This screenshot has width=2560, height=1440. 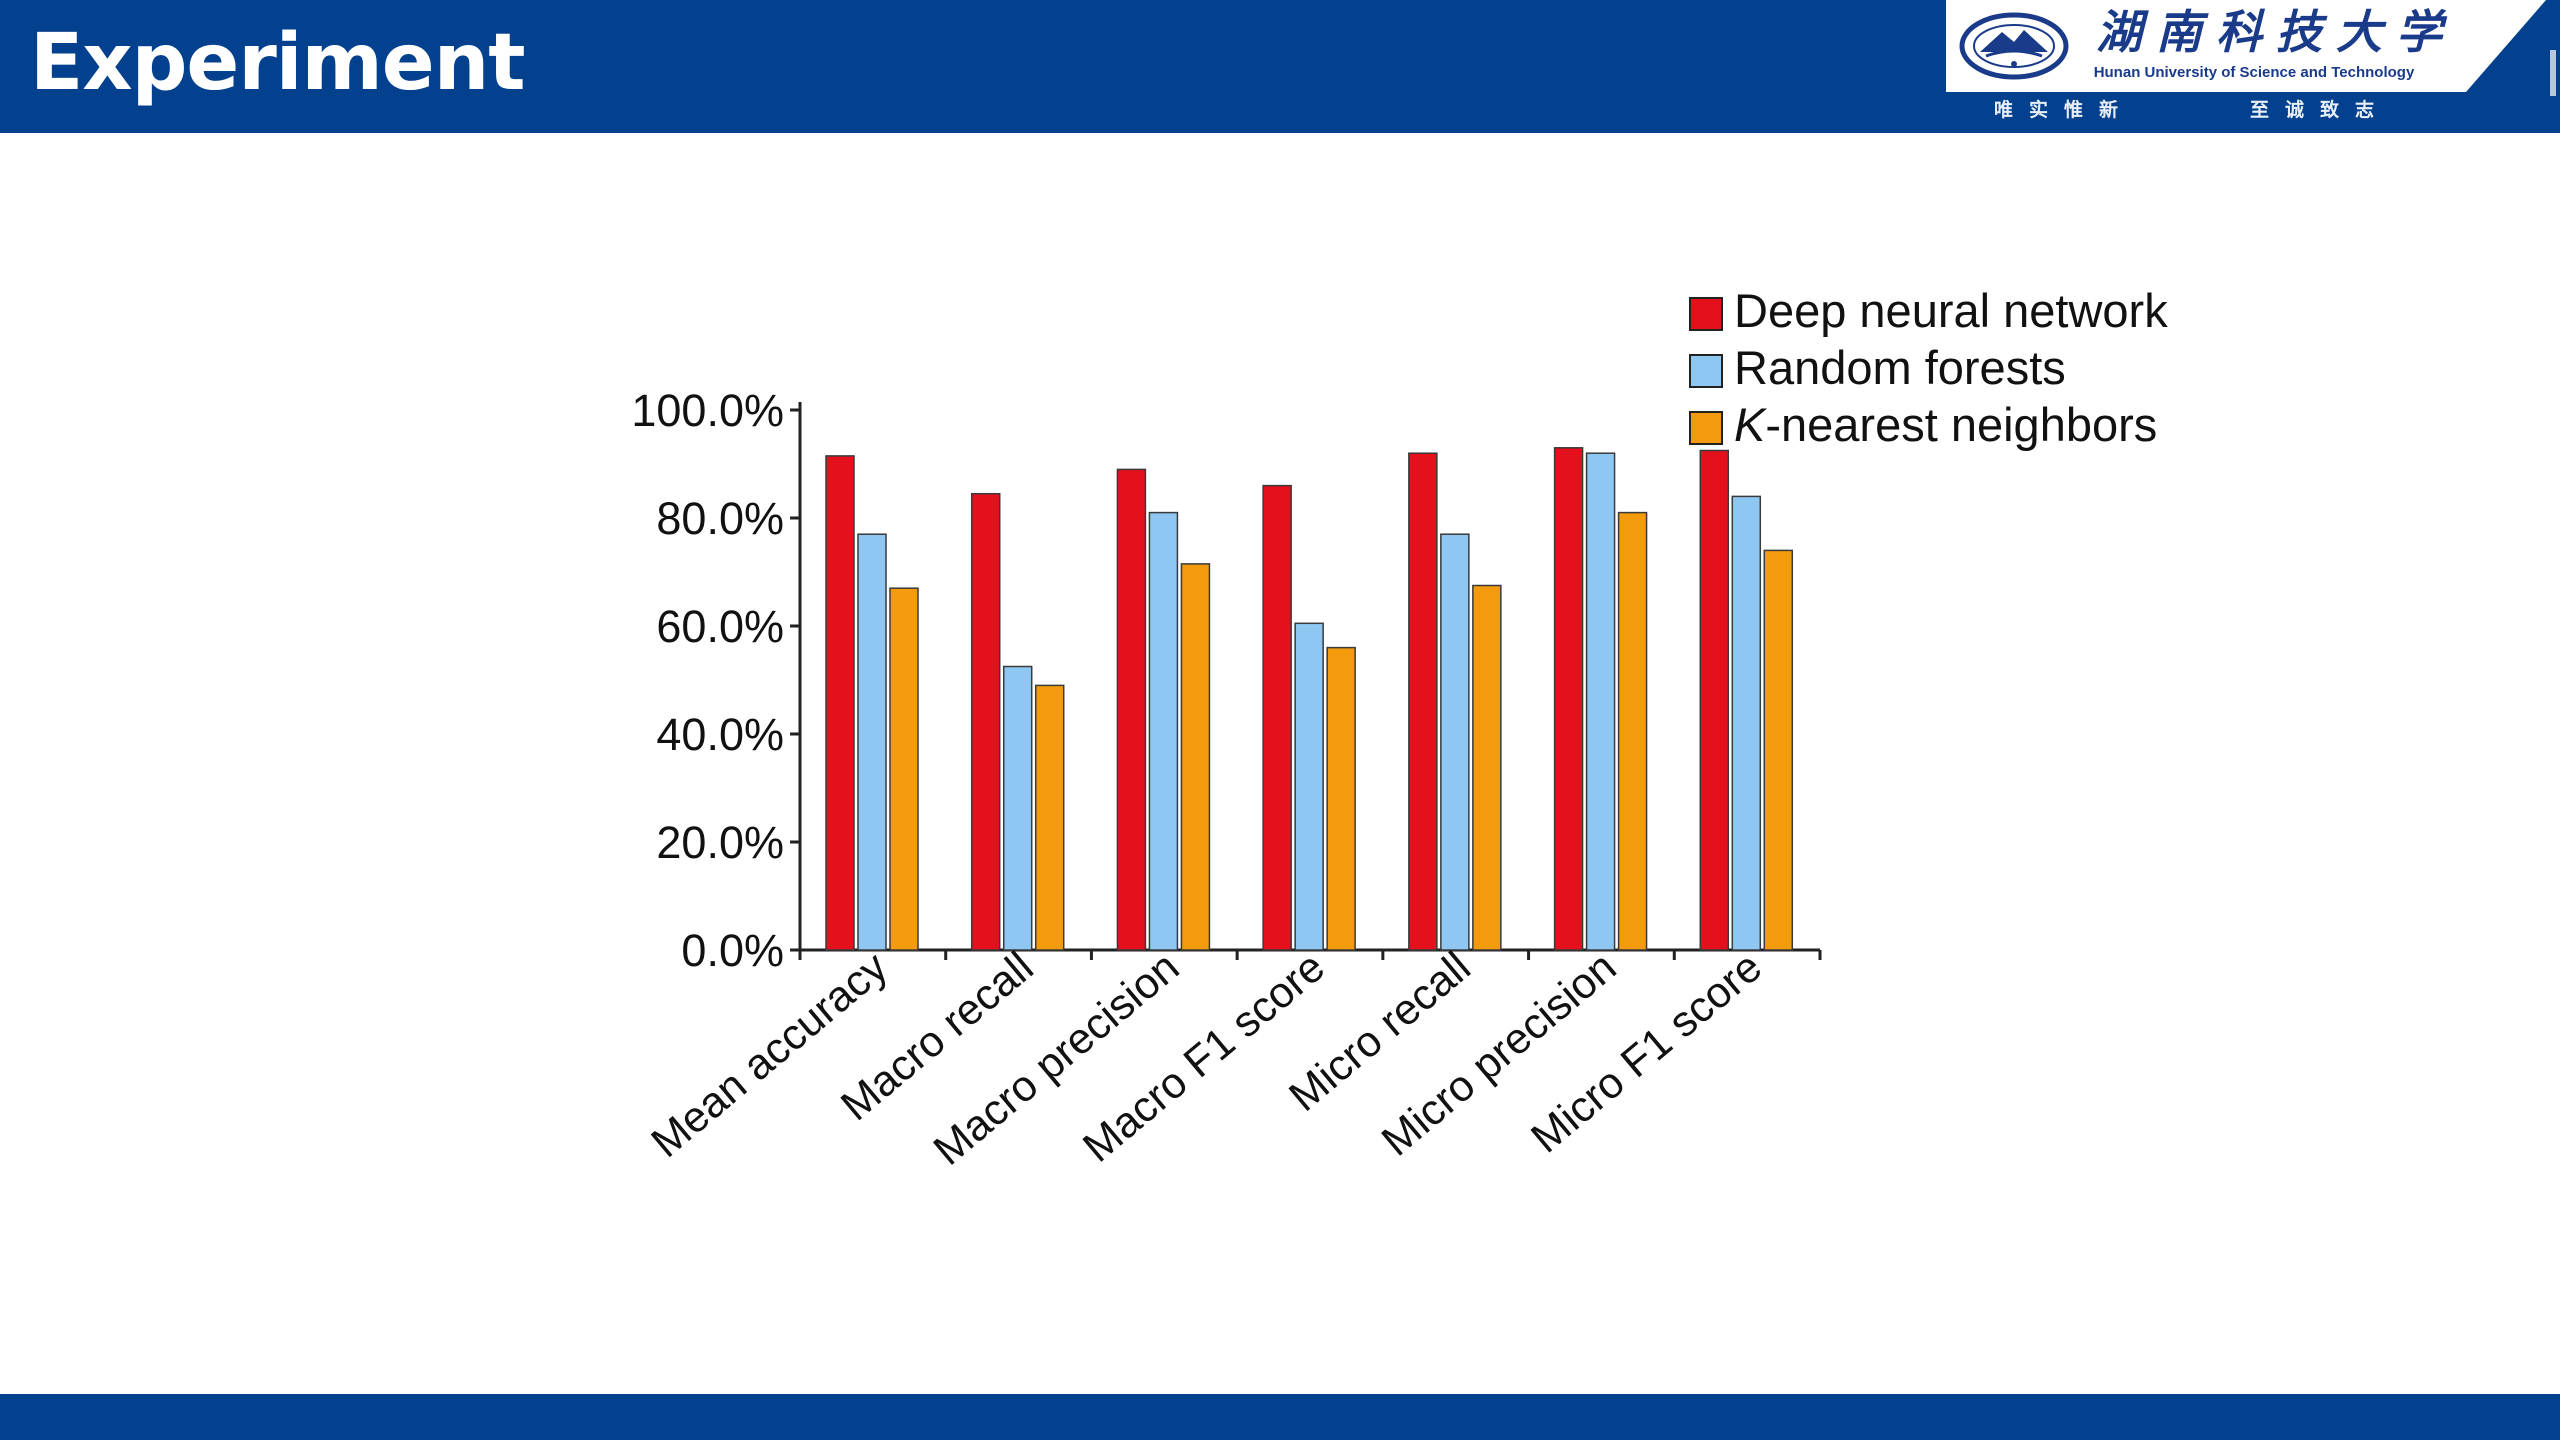 What do you see at coordinates (2014, 46) in the screenshot?
I see `university-emblem-icon` at bounding box center [2014, 46].